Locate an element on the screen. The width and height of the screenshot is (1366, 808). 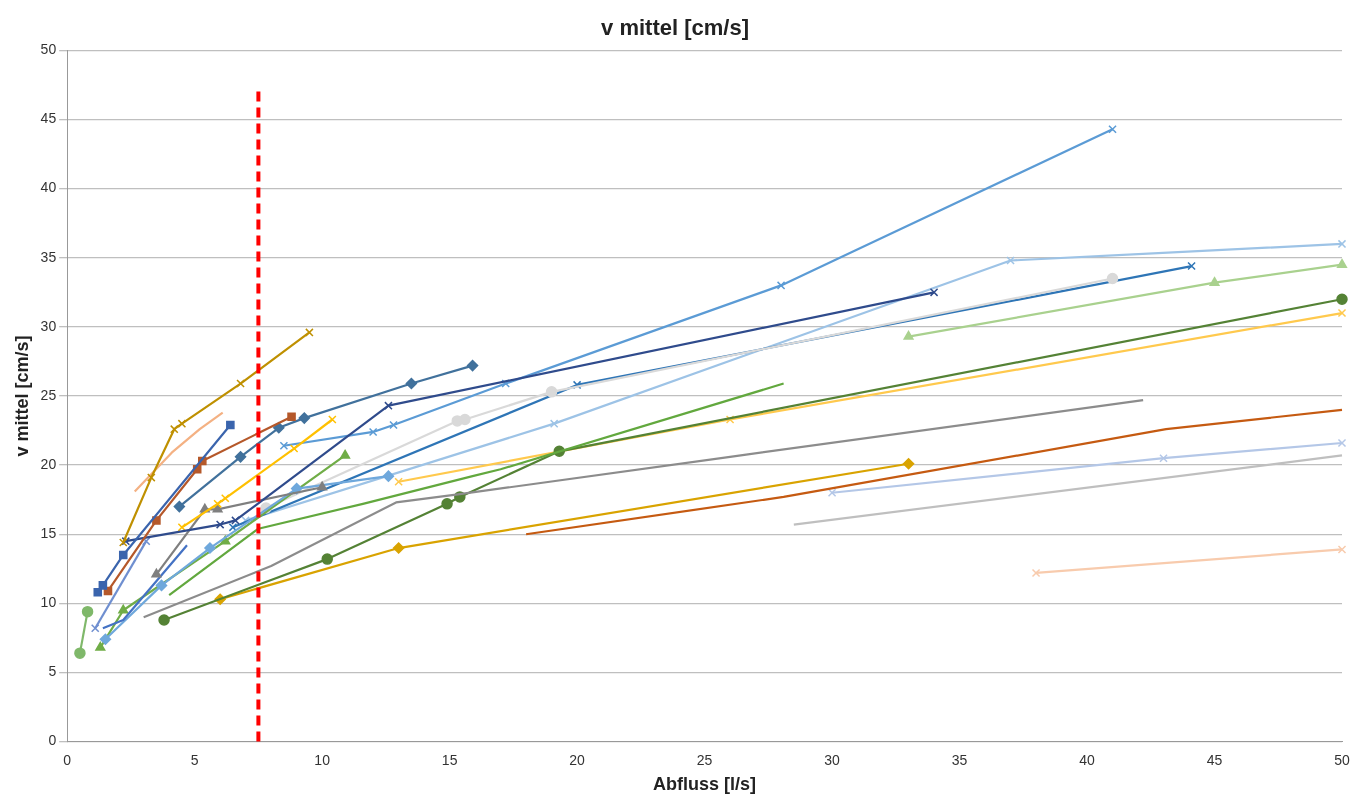
x-tick-label: 5 is located at coordinates (194, 759).